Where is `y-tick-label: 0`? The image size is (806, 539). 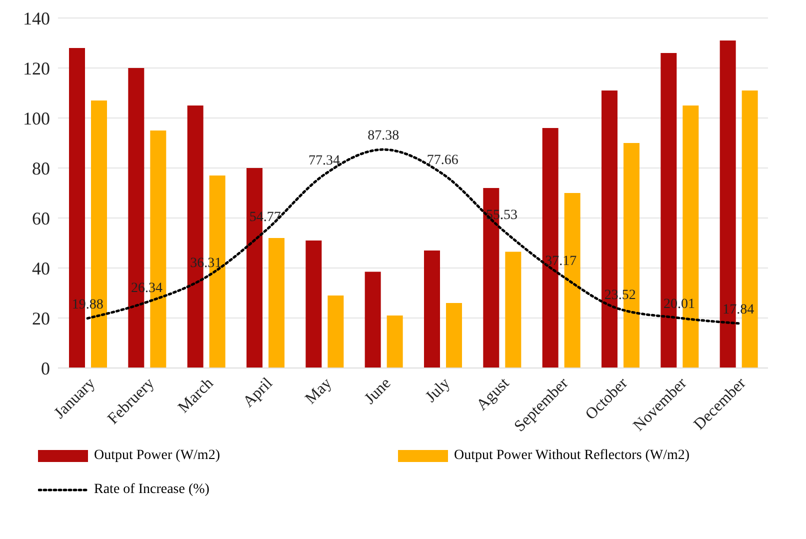
y-tick-label: 0 is located at coordinates (45, 368).